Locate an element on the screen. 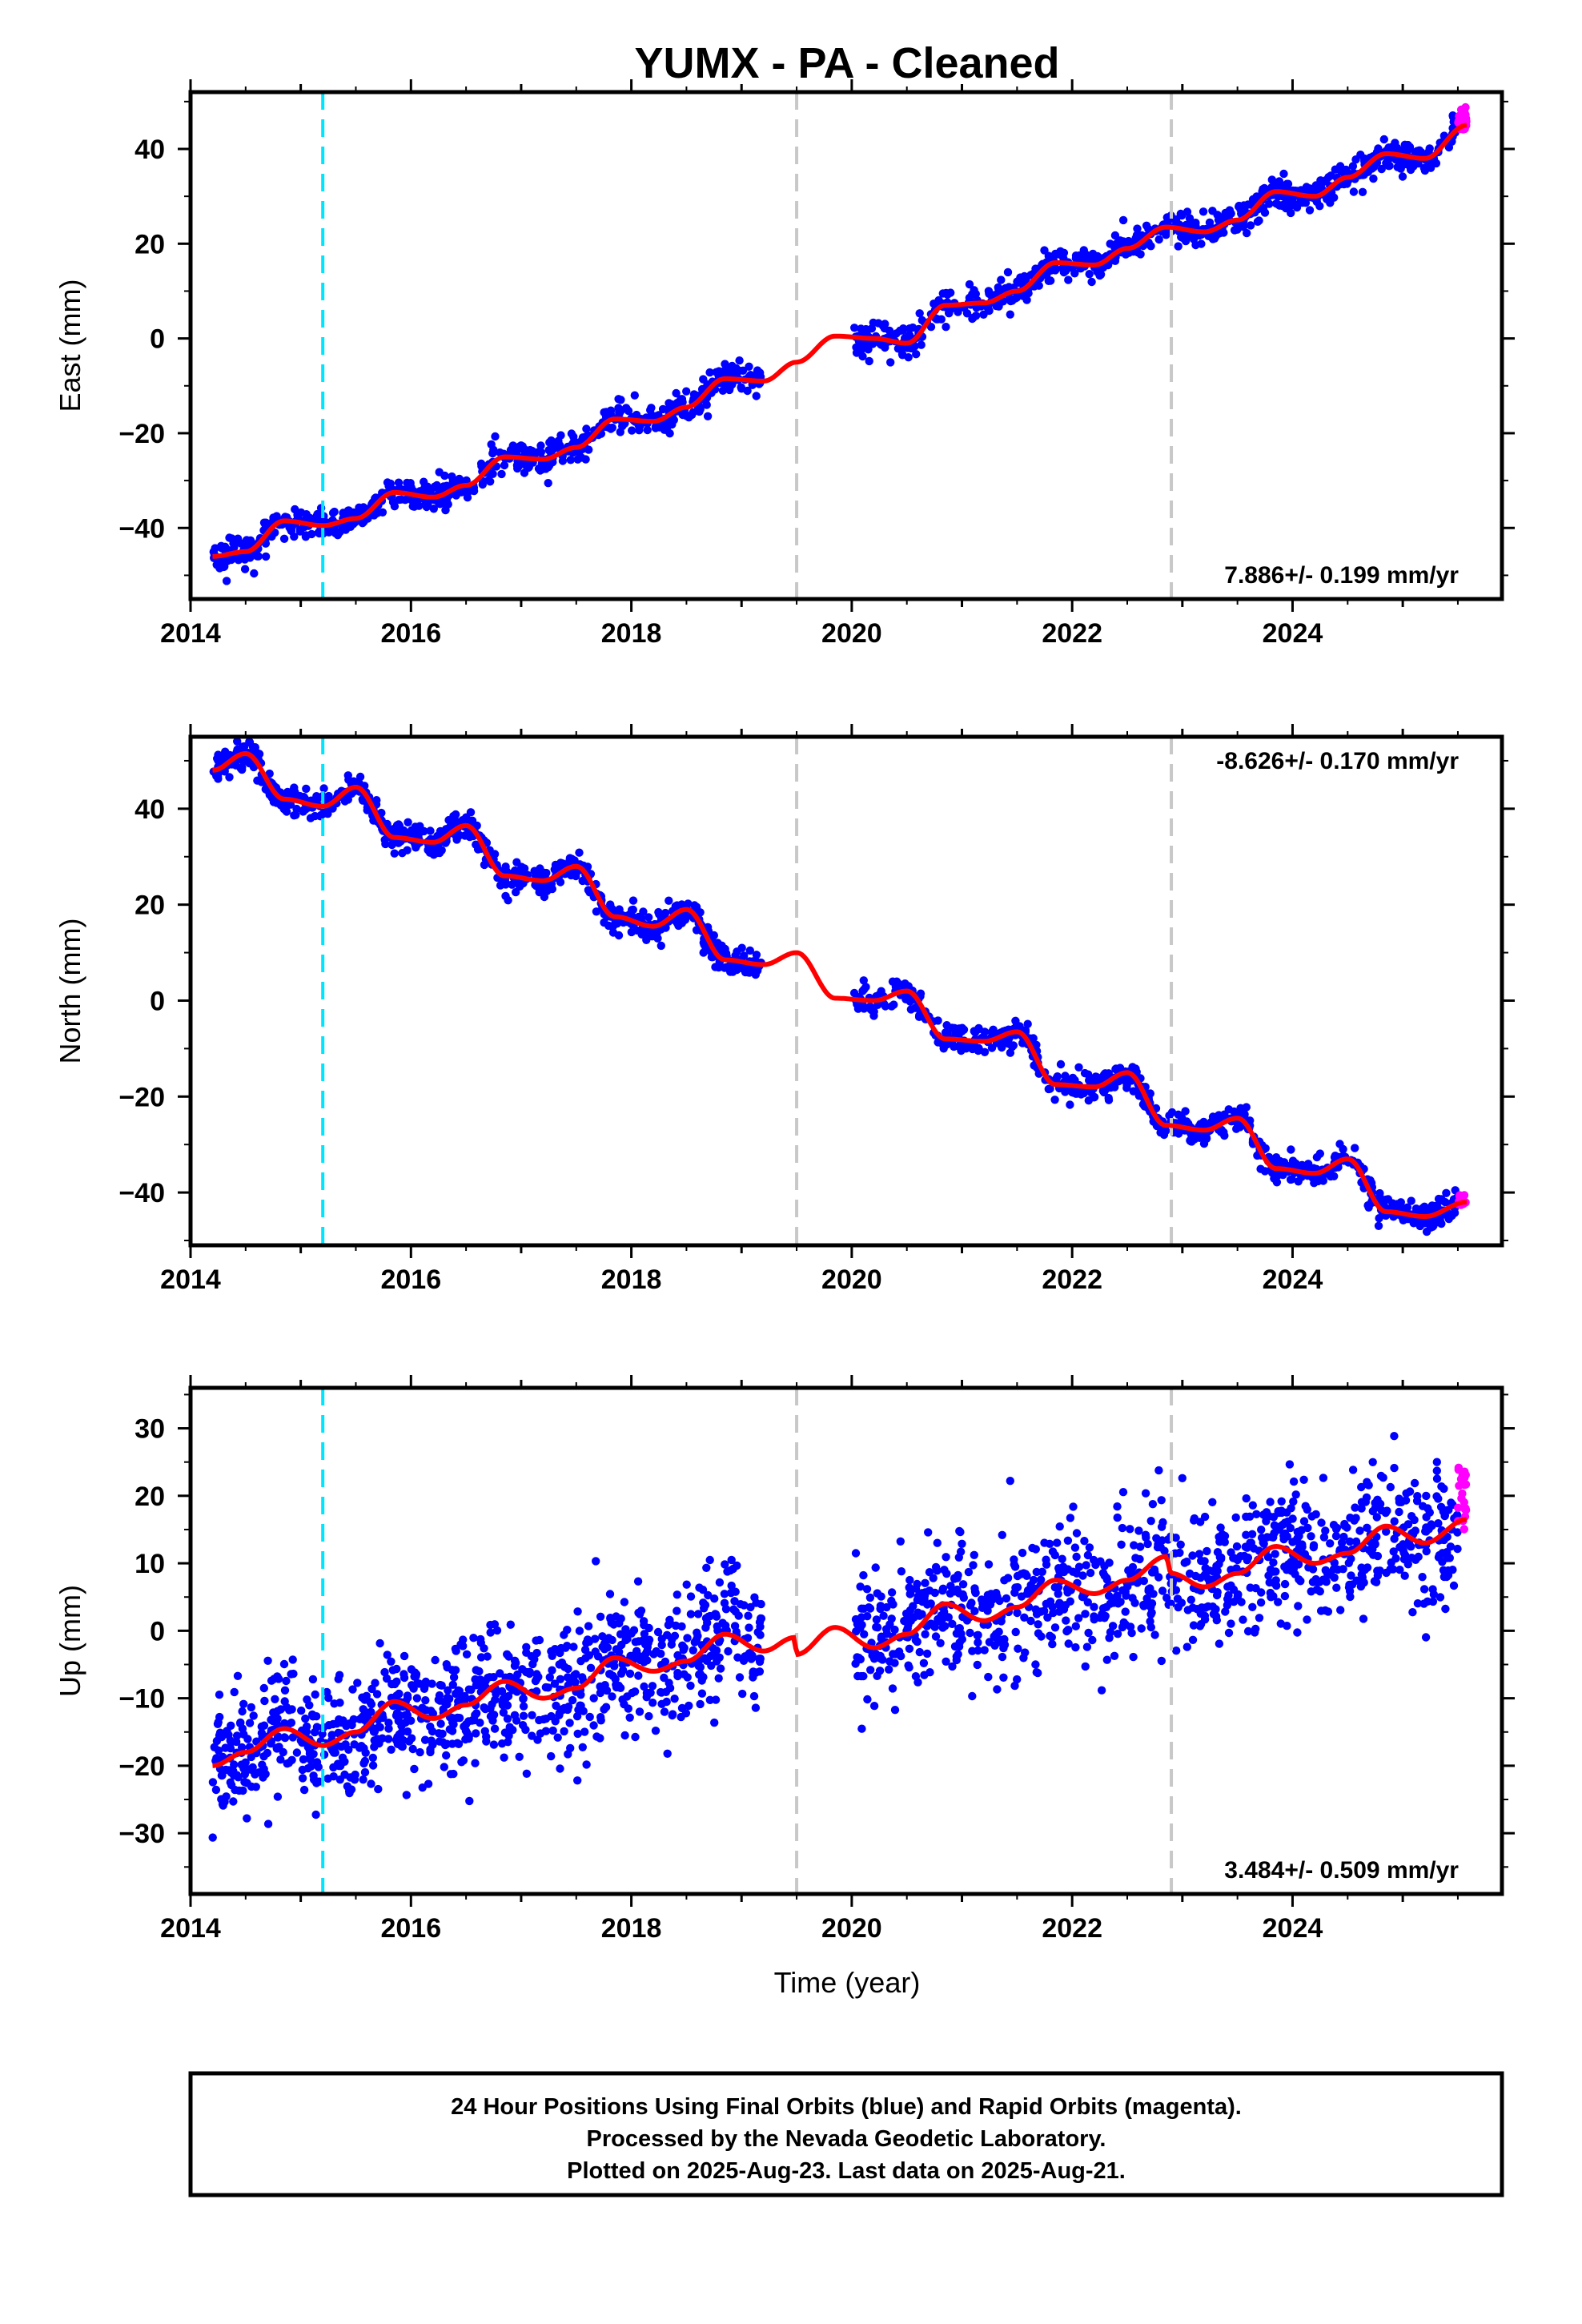 This screenshot has height=2324, width=1582. east-model-curve is located at coordinates (840, 341).